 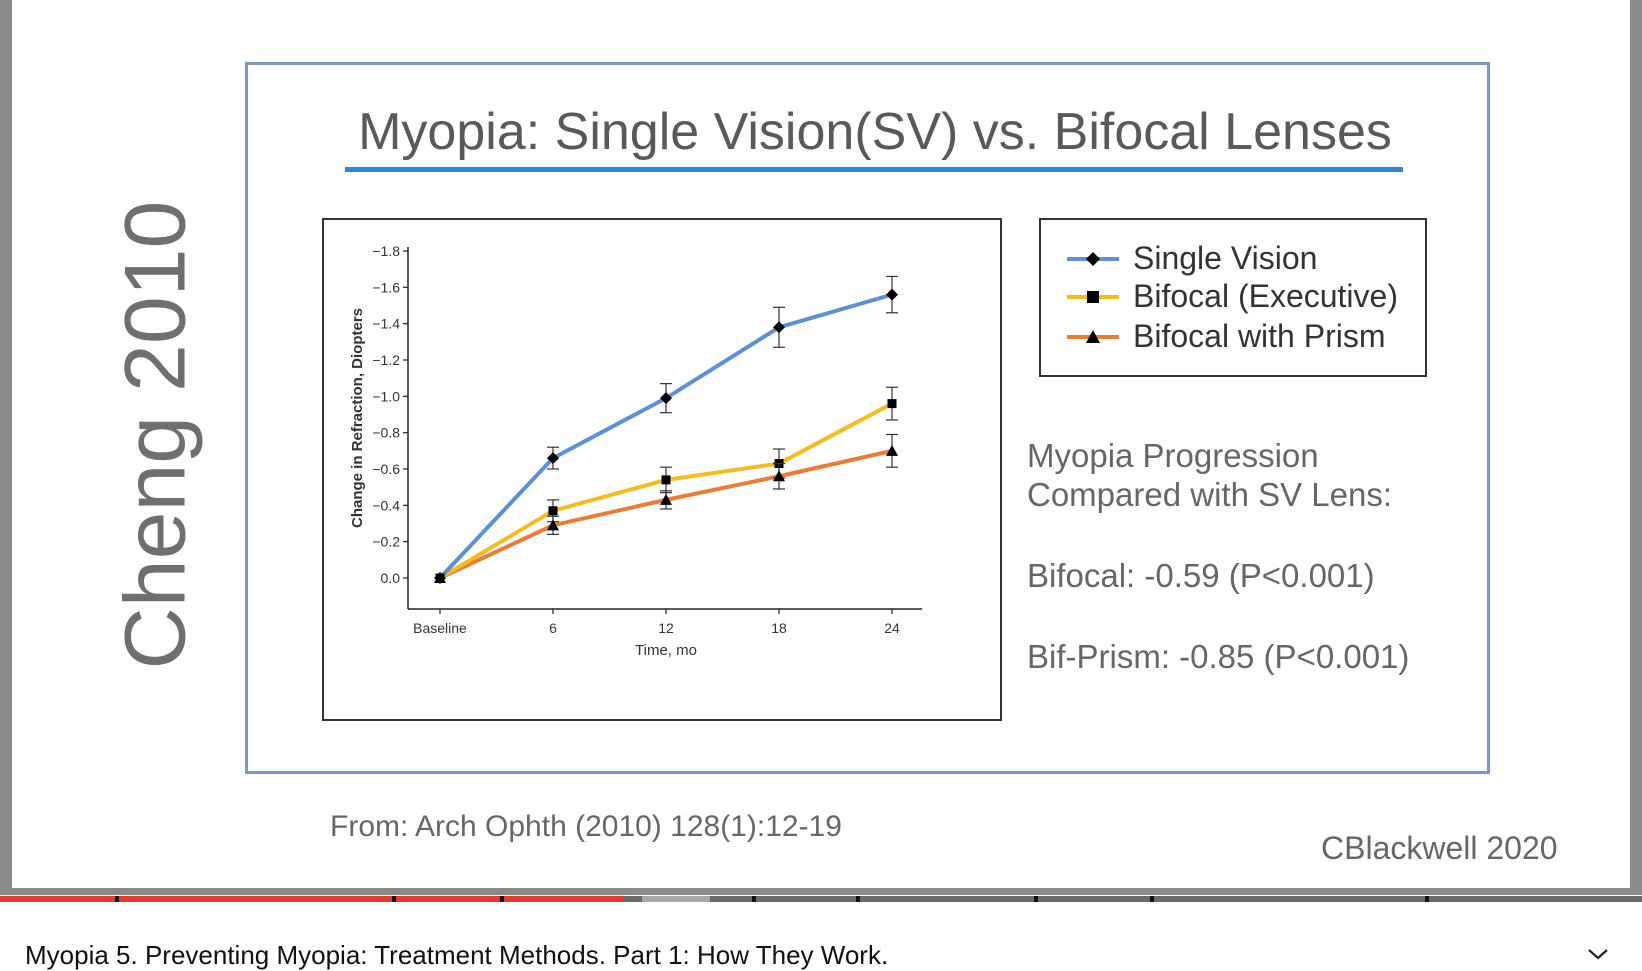 I want to click on legend-item-bifocal-executive: Bifocal (Executive), so click(x=1245, y=297).